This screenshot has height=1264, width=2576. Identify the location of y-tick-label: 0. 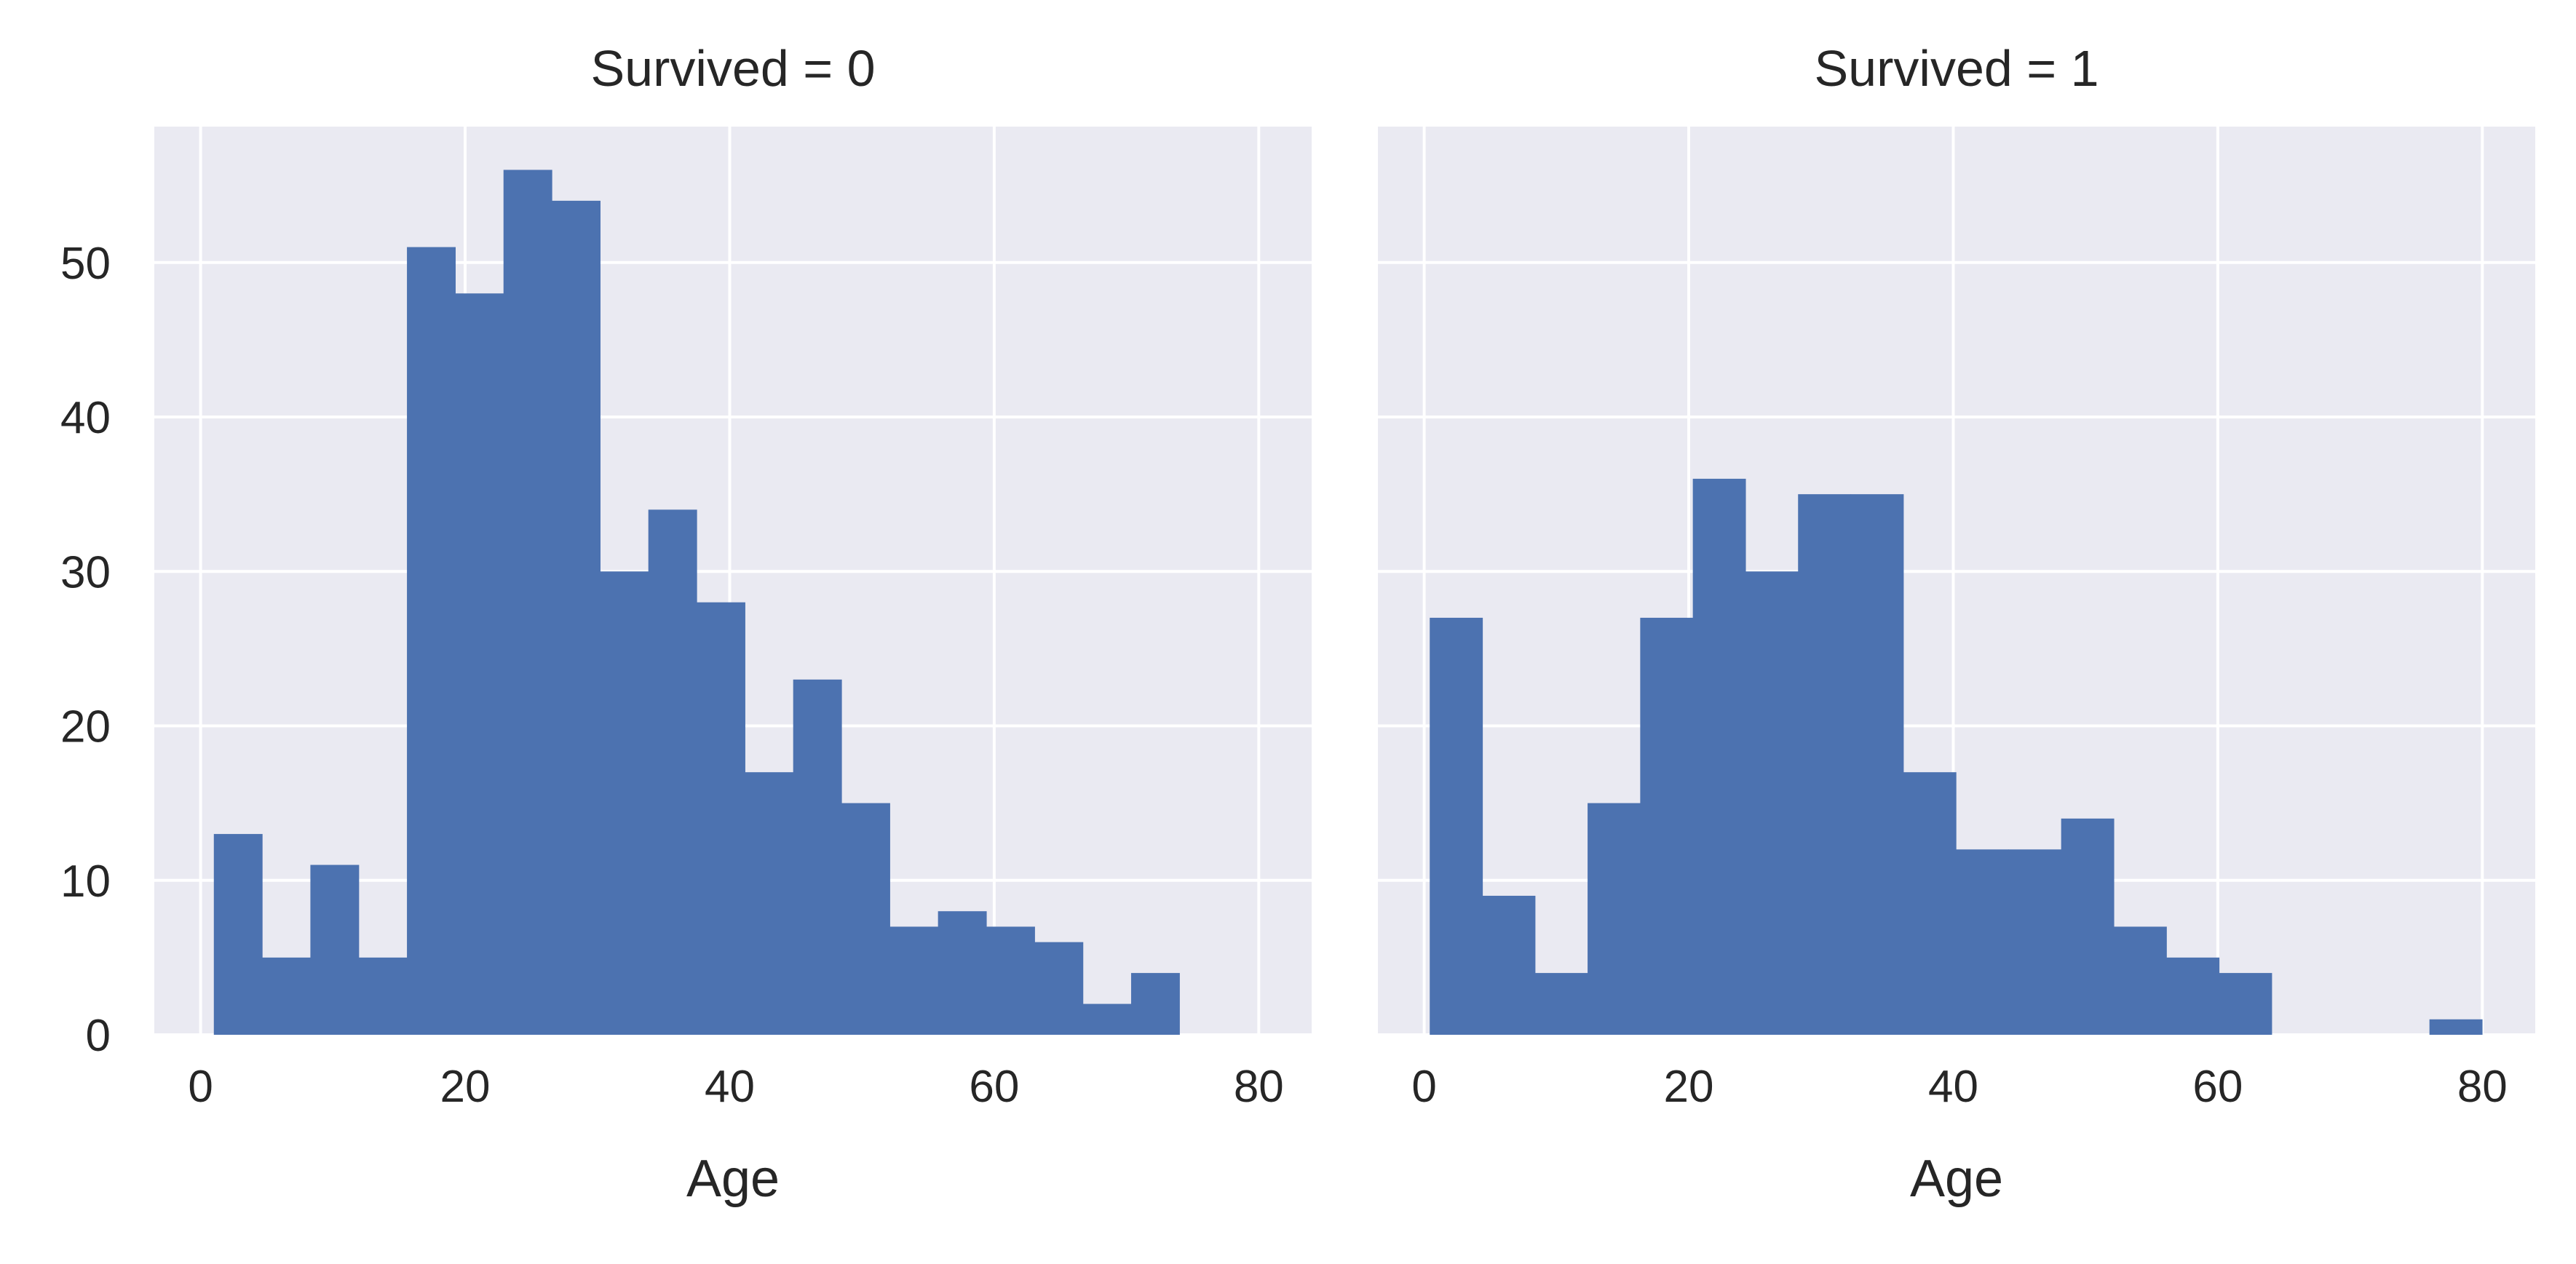
(98, 1036).